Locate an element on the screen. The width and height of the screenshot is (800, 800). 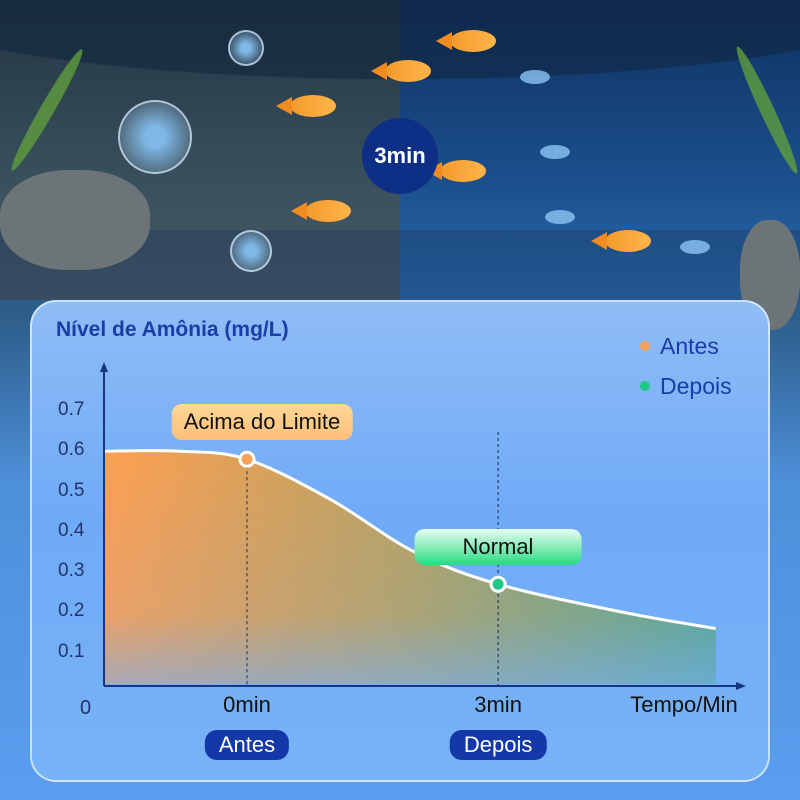
annotation-depois: Normal is located at coordinates (498, 547).